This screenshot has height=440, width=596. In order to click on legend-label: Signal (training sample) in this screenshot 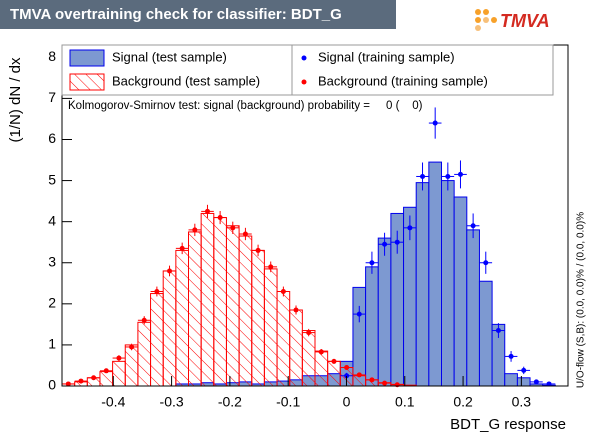, I will do `click(386, 56)`.